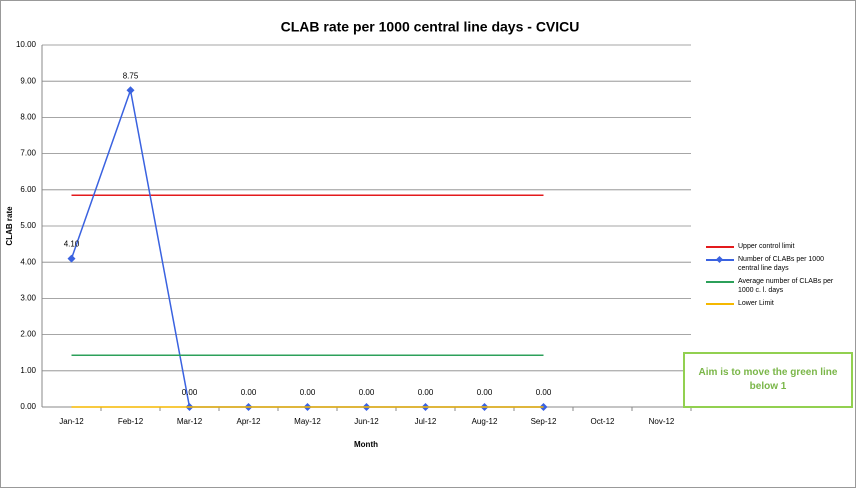 The width and height of the screenshot is (856, 488). What do you see at coordinates (485, 421) in the screenshot?
I see `x-tick-label: Aug-12` at bounding box center [485, 421].